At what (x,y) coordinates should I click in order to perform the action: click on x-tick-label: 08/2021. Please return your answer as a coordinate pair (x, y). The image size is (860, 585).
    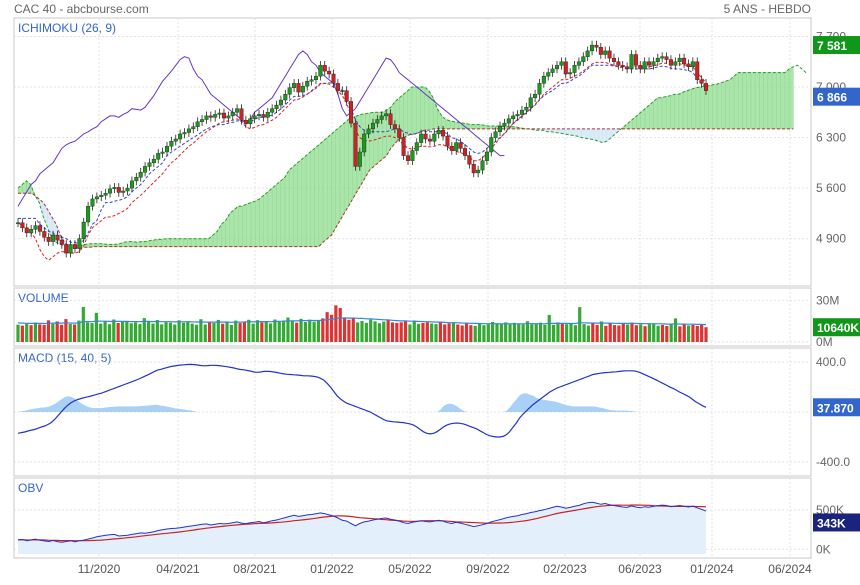
    Looking at the image, I should click on (255, 569).